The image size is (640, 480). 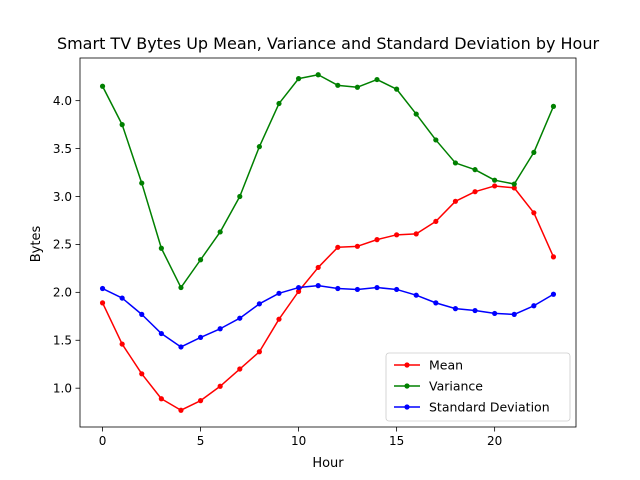 I want to click on legend-box, so click(x=478, y=387).